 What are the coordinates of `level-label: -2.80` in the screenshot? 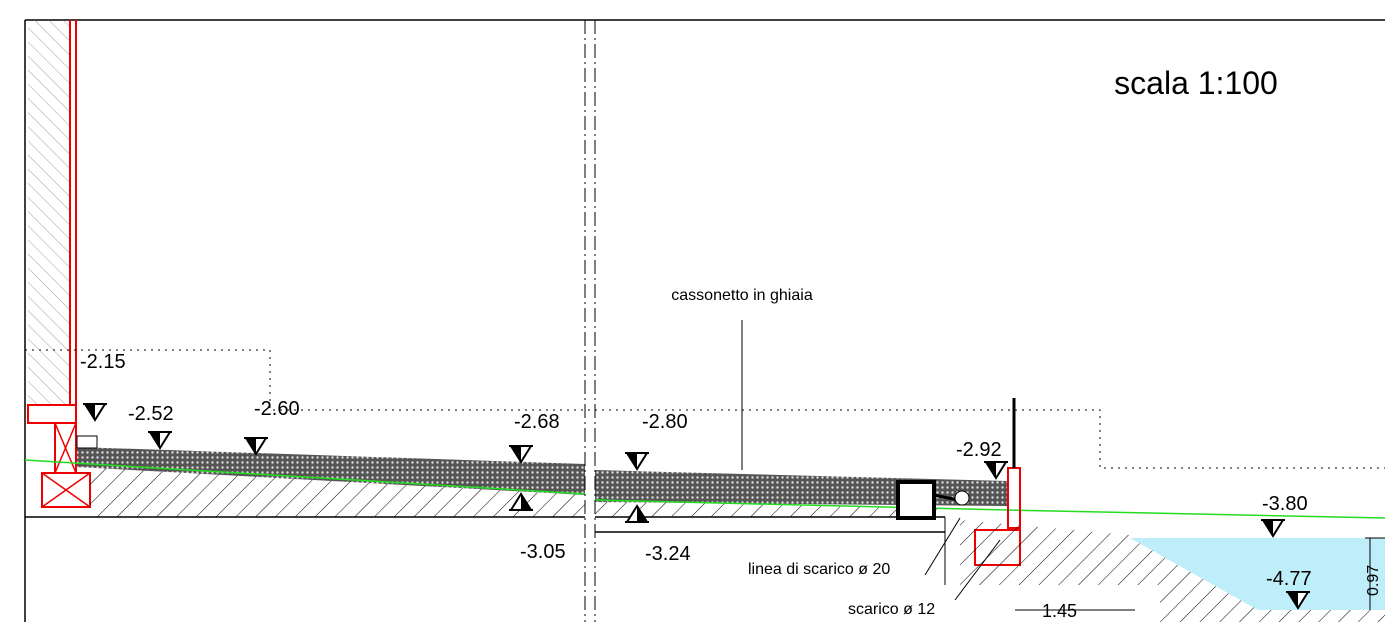 It's located at (665, 422).